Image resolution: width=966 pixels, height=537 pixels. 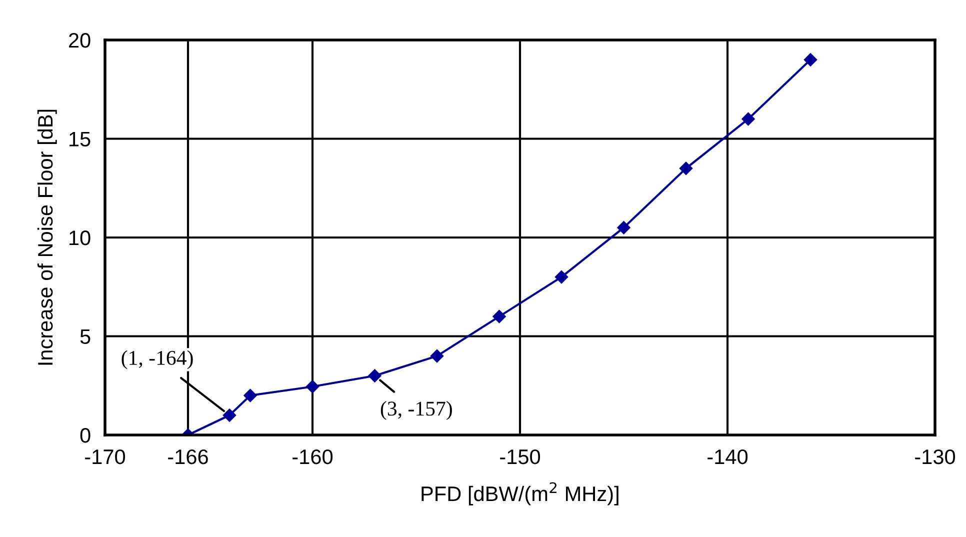 I want to click on x-tick-label: -150, so click(x=520, y=456).